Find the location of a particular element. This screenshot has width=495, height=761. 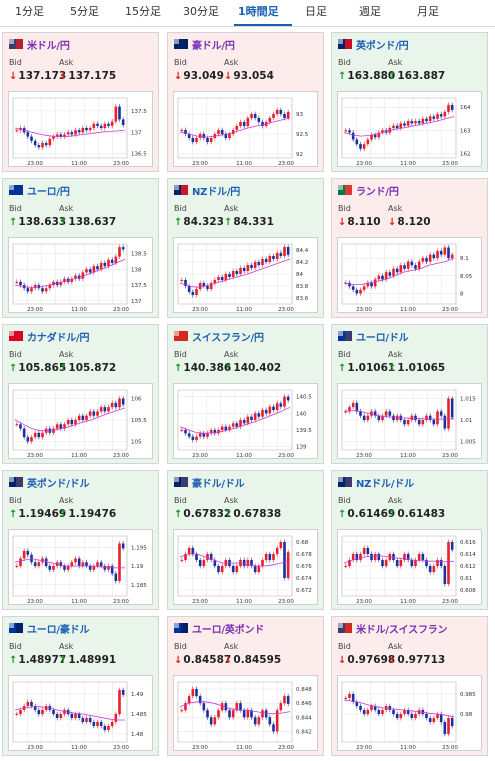

chart-svg: 1.015 1.01 1.005 23:00 11:00 23:00 is located at coordinates (408, 424).